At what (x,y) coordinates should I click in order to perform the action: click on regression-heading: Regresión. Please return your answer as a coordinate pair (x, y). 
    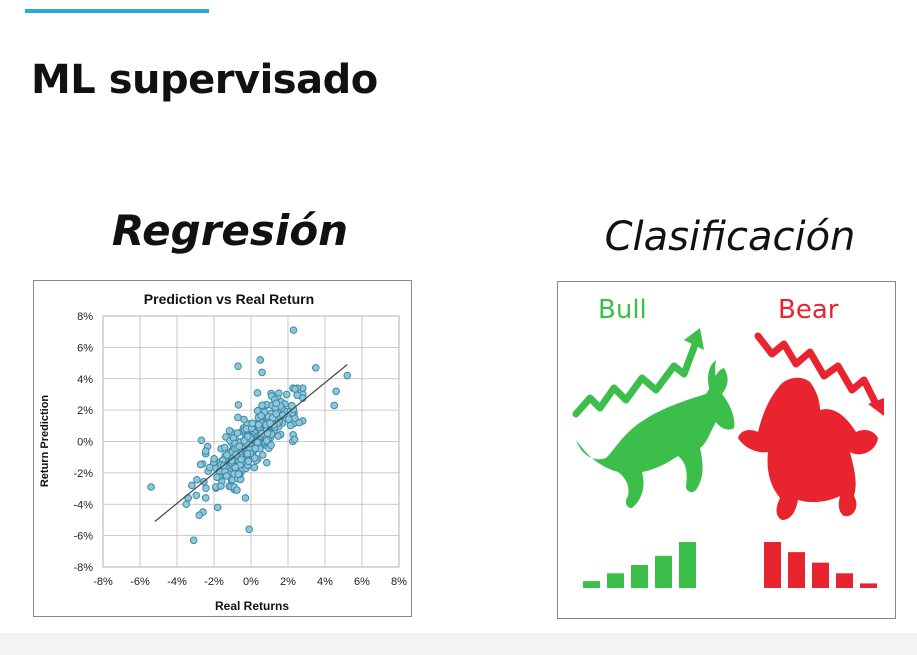
    Looking at the image, I should click on (230, 230).